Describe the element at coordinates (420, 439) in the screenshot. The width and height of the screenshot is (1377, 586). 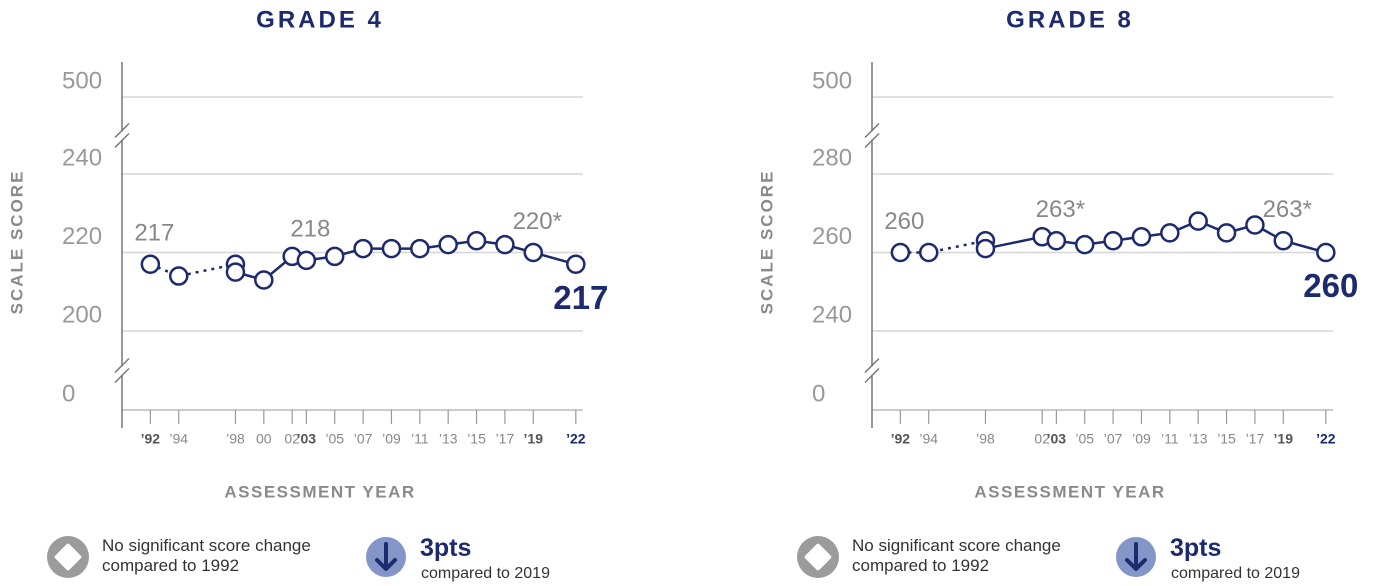
I see `x-tick-label: ’11` at that location.